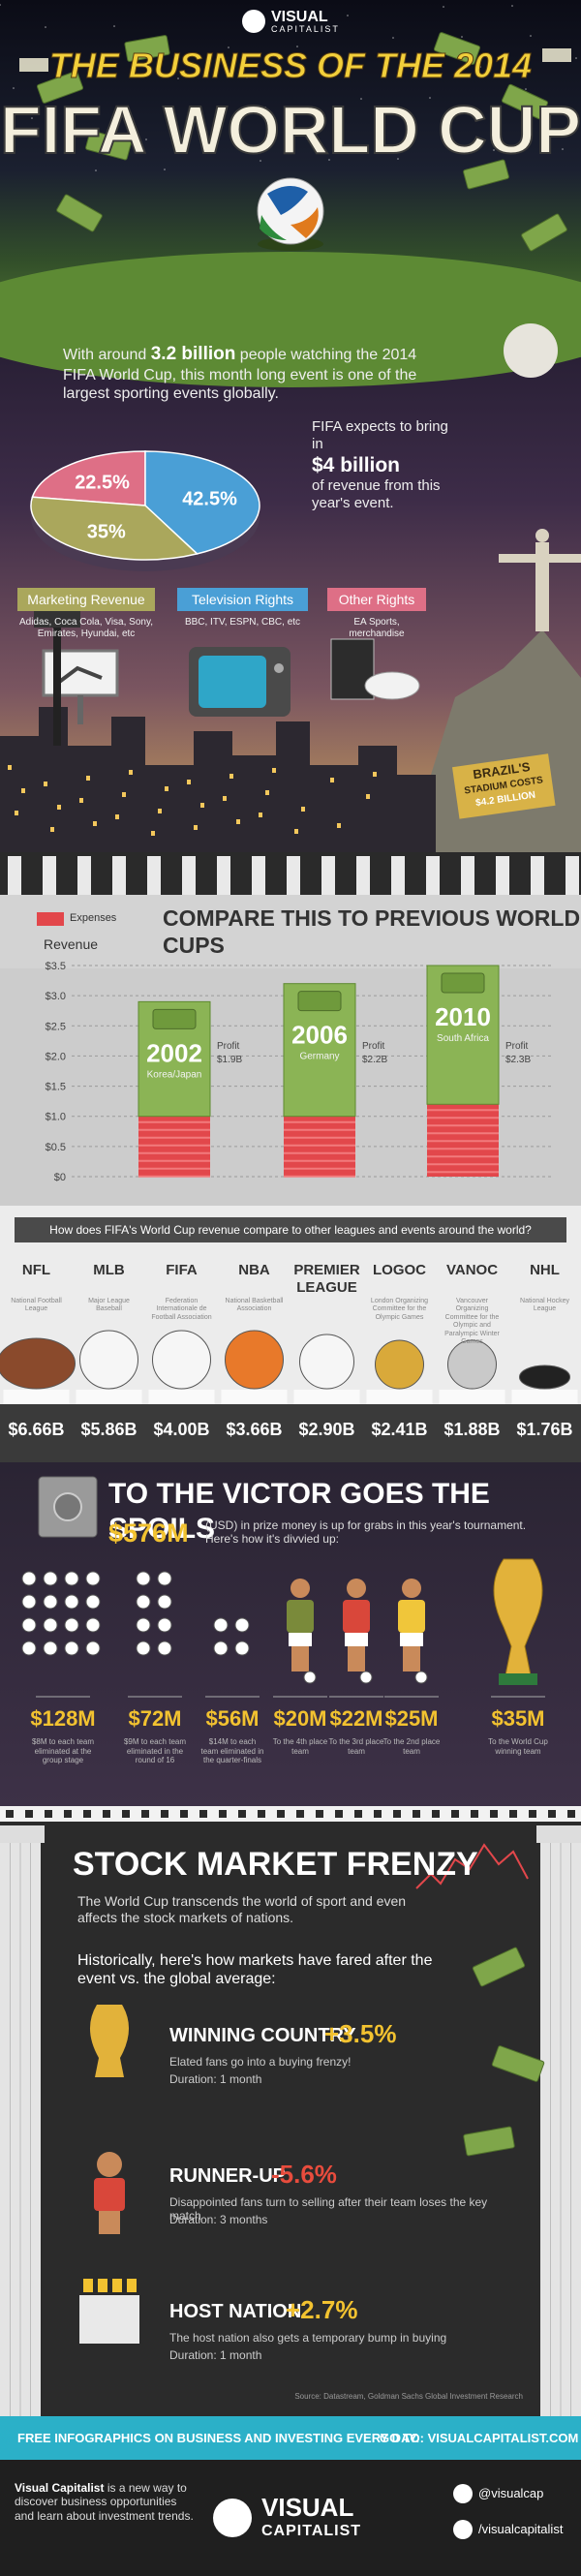  What do you see at coordinates (372, 931) in the screenshot?
I see `compare-title: COMPARE THIS TO PREVIOUS WORLD CUPS` at bounding box center [372, 931].